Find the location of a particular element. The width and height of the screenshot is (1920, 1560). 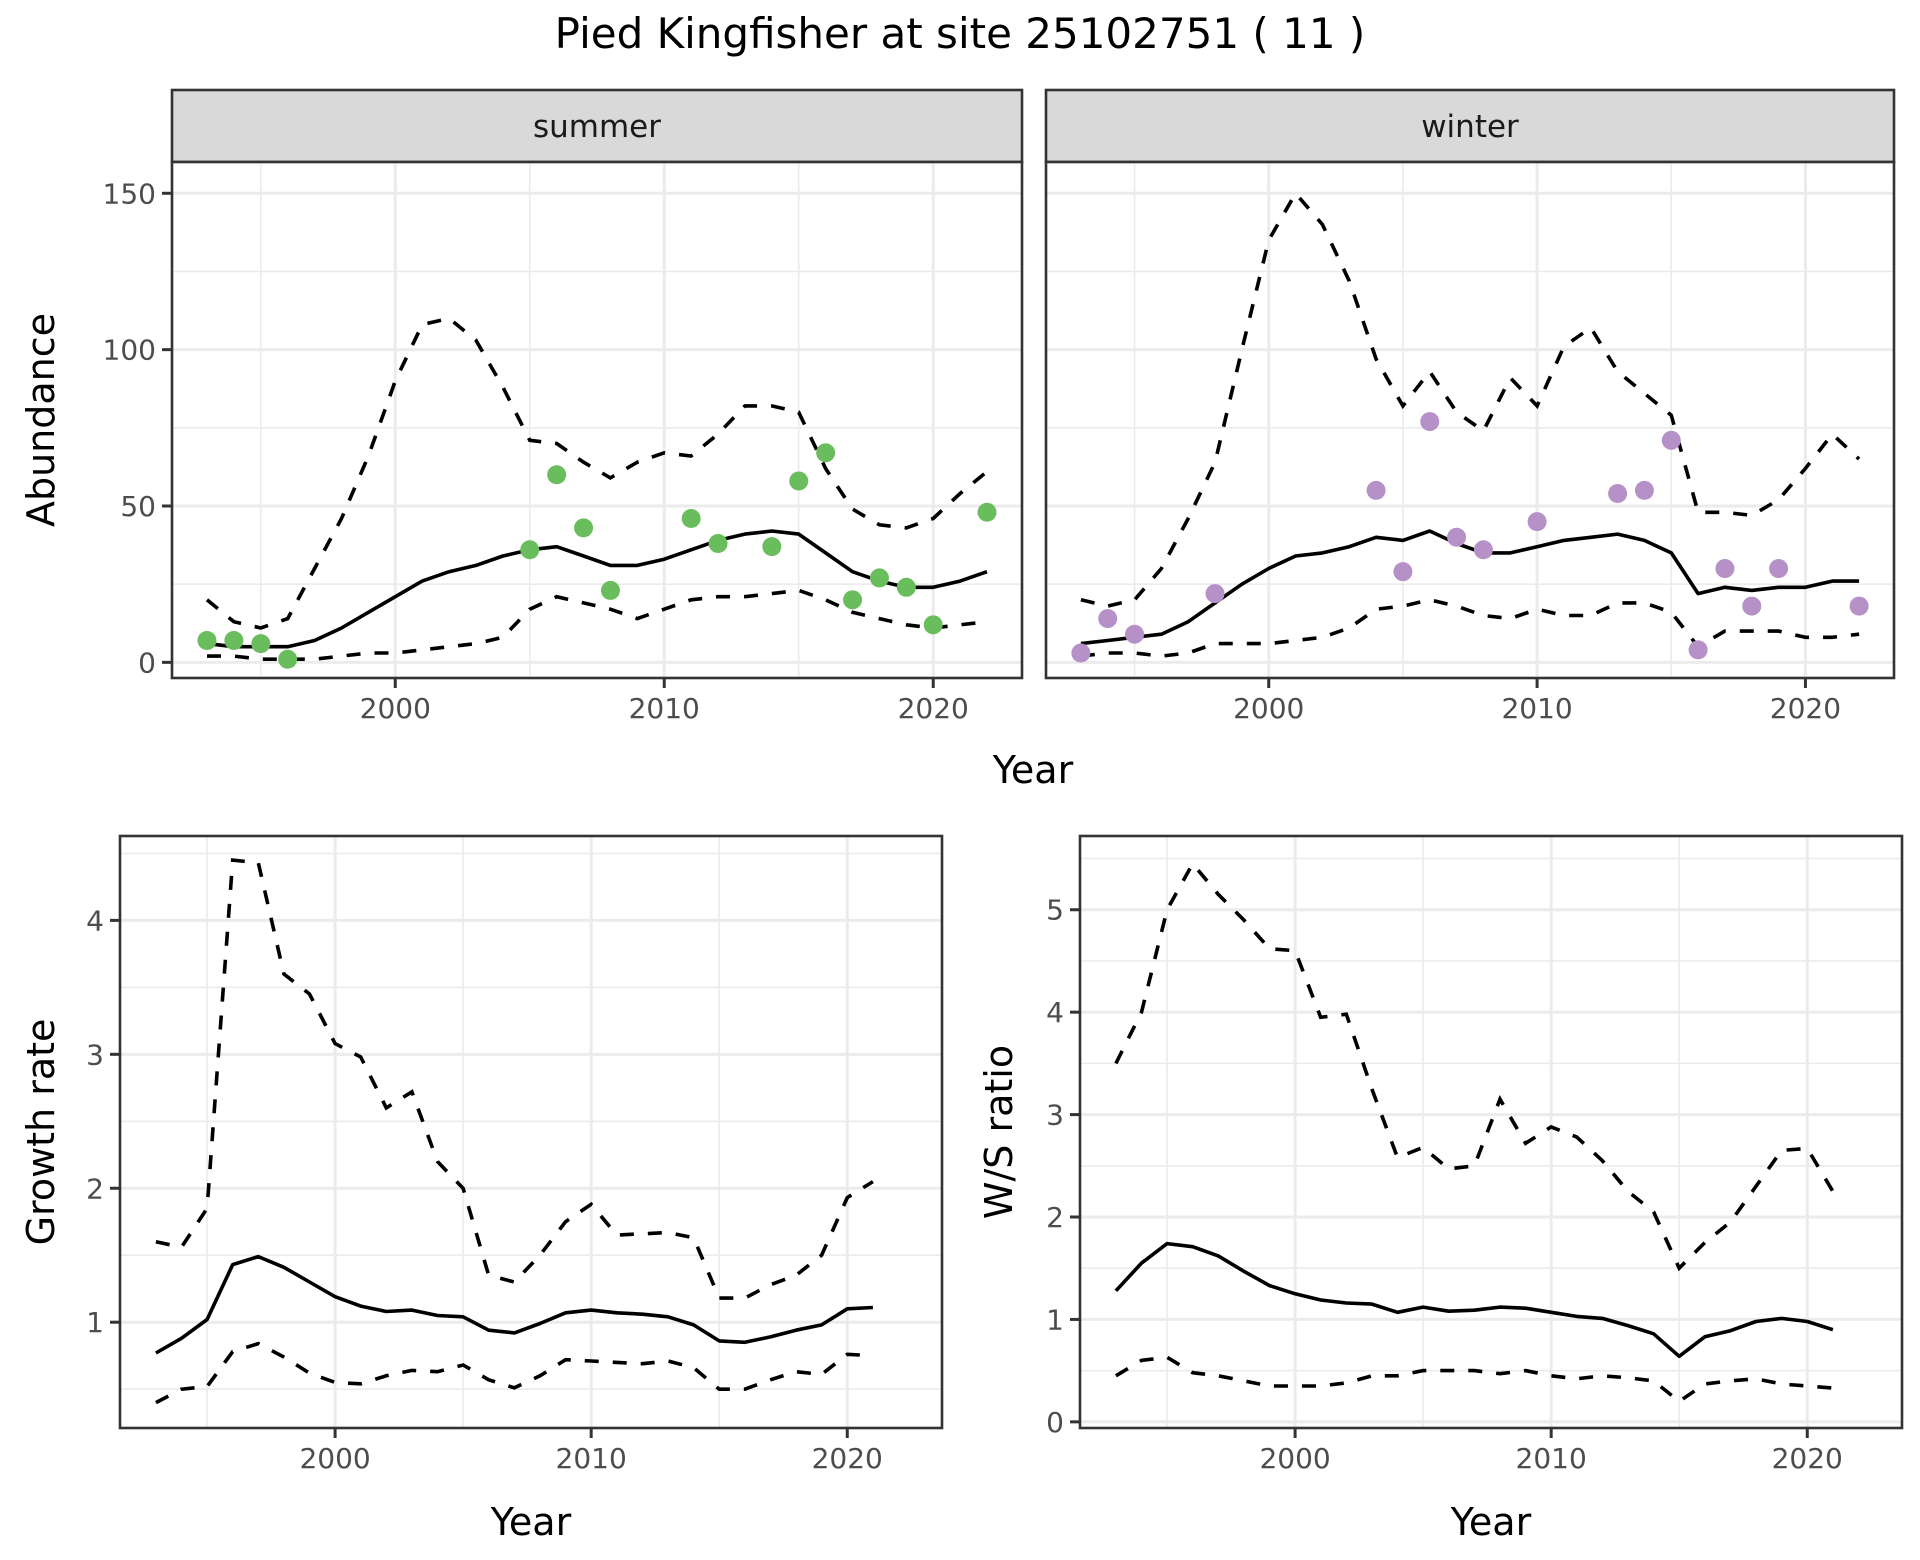

summer-background is located at coordinates (597, 420).